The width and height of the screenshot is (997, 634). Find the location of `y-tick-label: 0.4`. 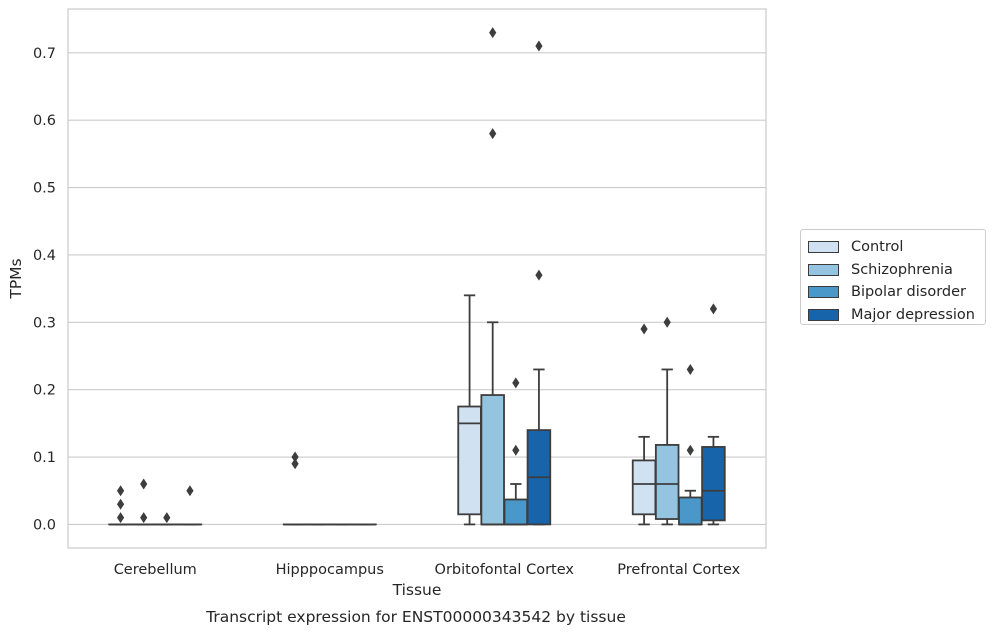

y-tick-label: 0.4 is located at coordinates (44, 256).